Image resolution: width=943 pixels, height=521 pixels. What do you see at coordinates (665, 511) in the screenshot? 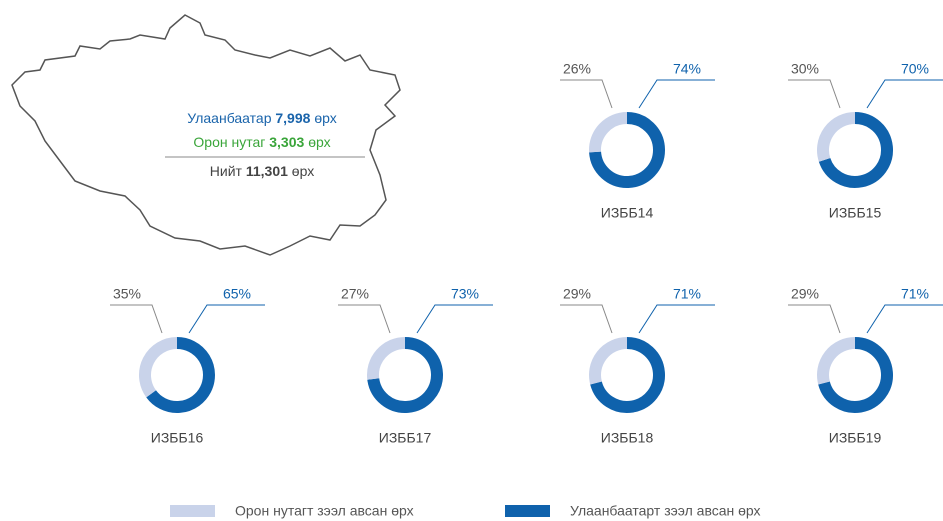
I see `legend-label: Улаанбаатарт зээл авсан өрх` at bounding box center [665, 511].